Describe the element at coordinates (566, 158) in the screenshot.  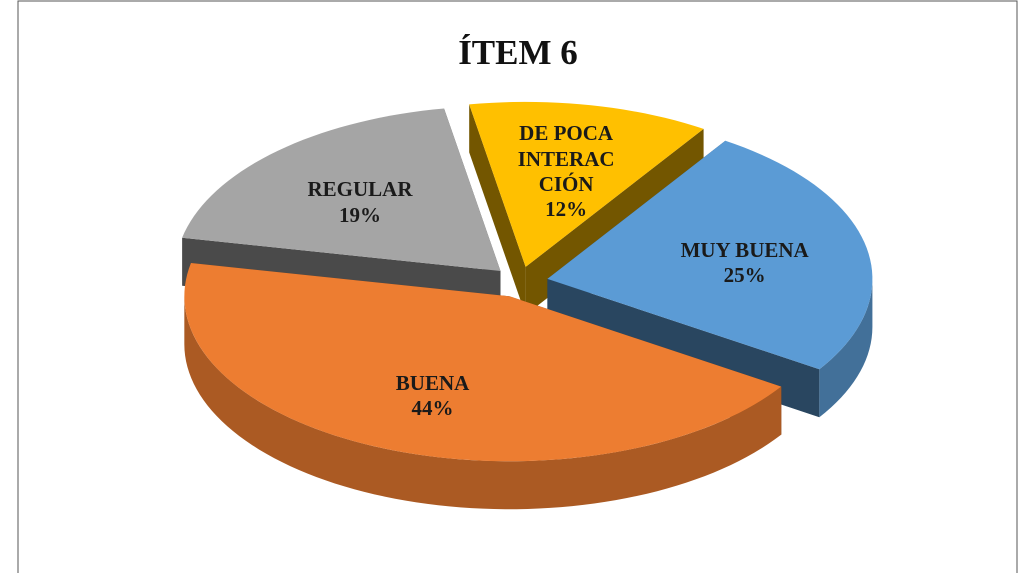
I see `data-label-category: DE POCA INTERACCIÓN` at that location.